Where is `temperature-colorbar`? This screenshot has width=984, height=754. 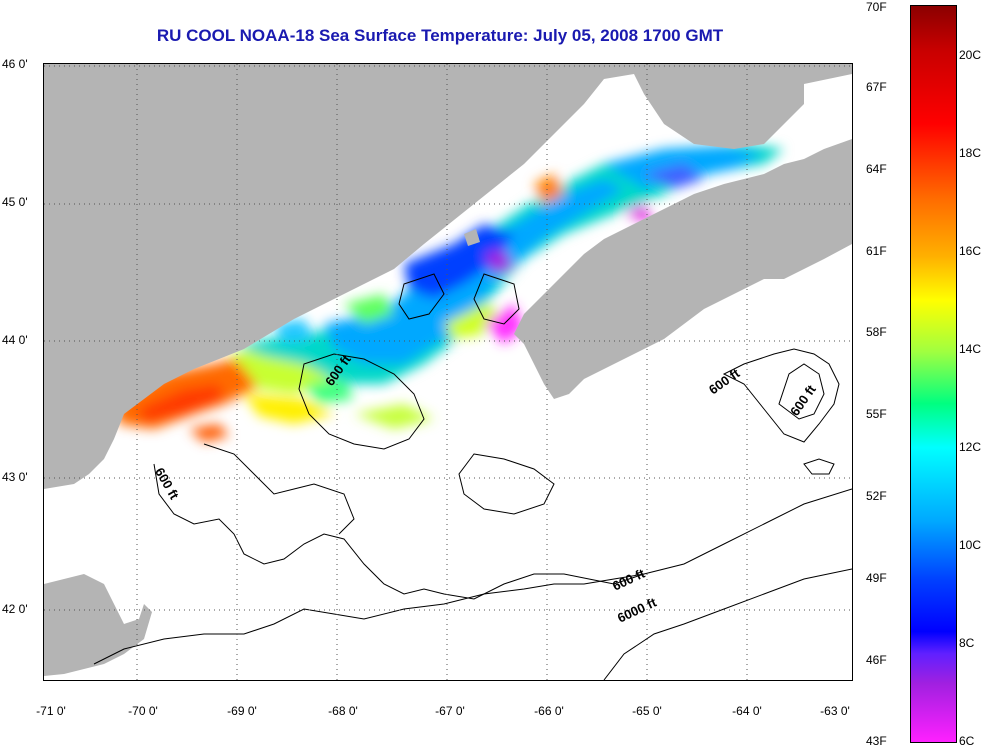
temperature-colorbar is located at coordinates (933, 374).